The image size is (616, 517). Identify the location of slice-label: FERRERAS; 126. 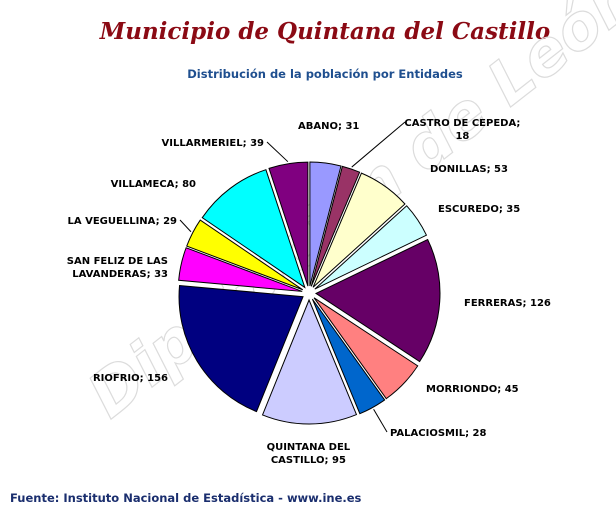
(507, 303).